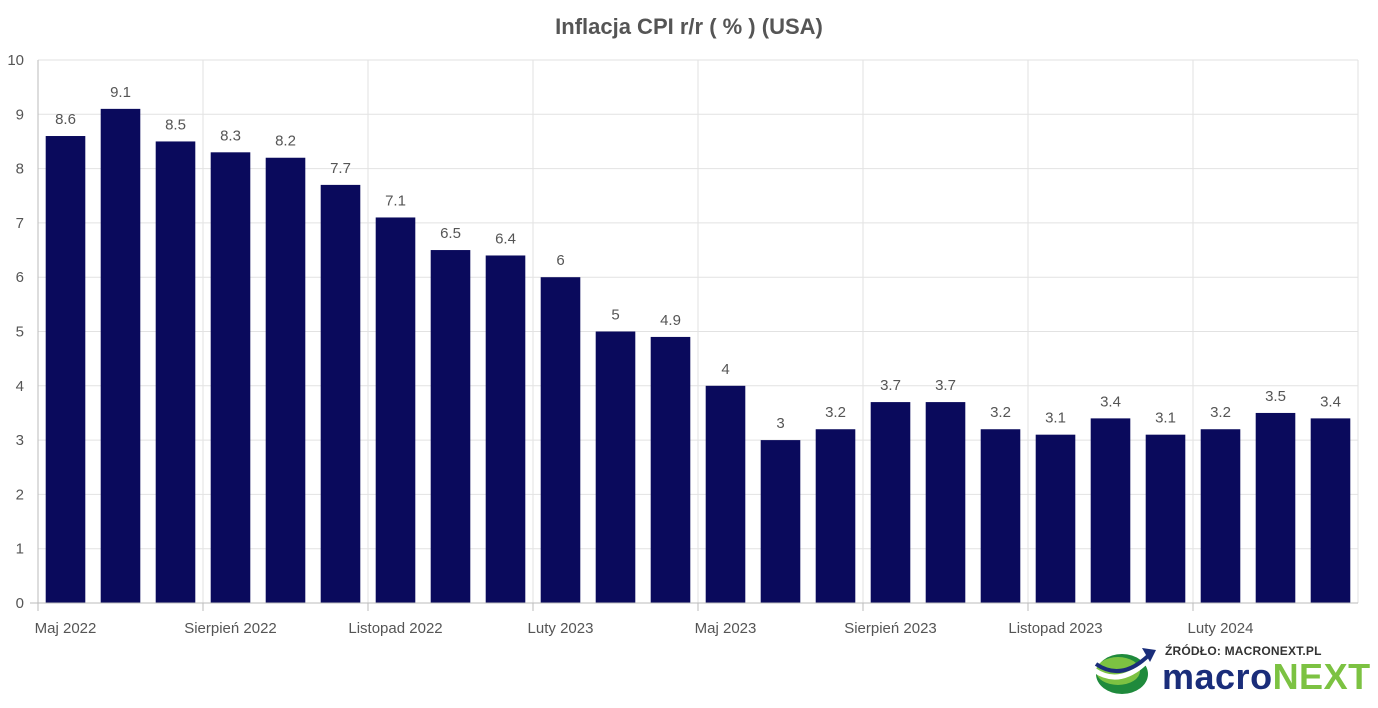 The height and width of the screenshot is (708, 1378). Describe the element at coordinates (20, 223) in the screenshot. I see `y-tick-label: 7` at that location.